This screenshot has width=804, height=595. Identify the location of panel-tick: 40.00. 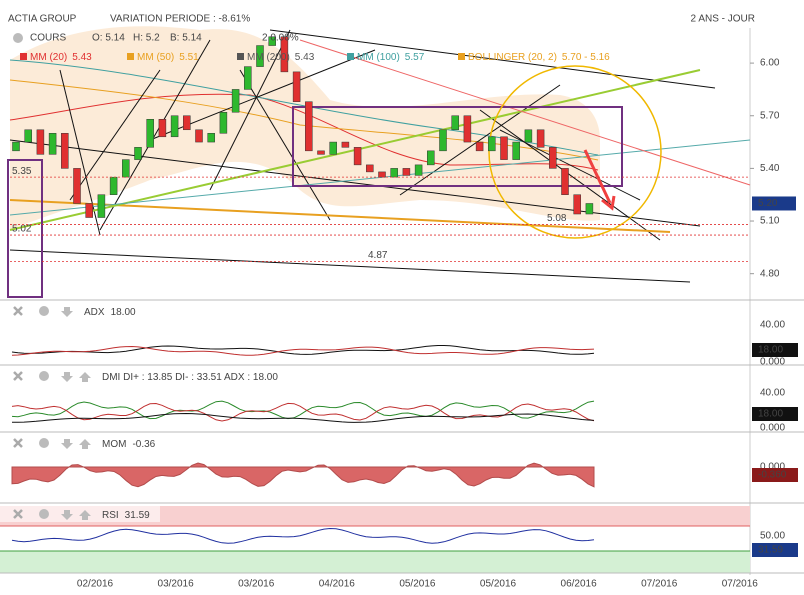
(772, 325).